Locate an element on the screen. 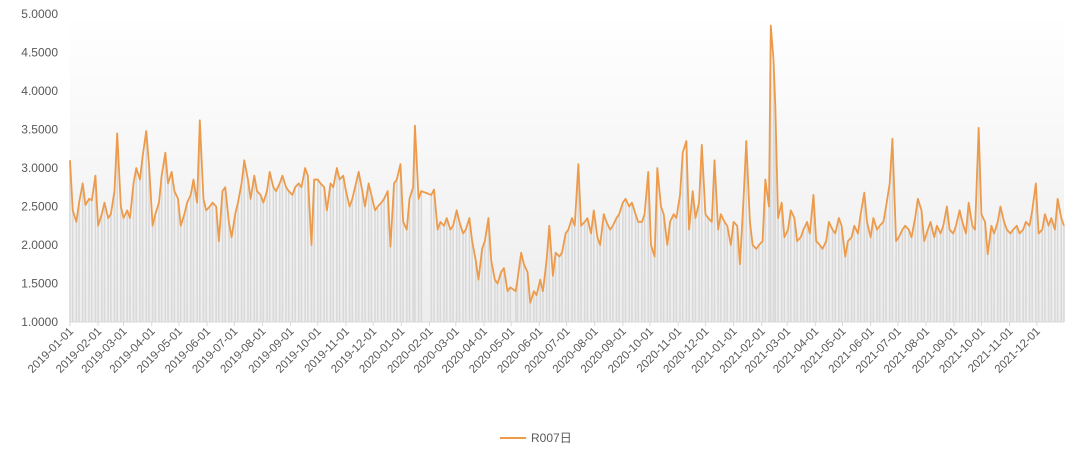 Image resolution: width=1080 pixels, height=458 pixels. y-tick-label: 2.5000 is located at coordinates (39, 207).